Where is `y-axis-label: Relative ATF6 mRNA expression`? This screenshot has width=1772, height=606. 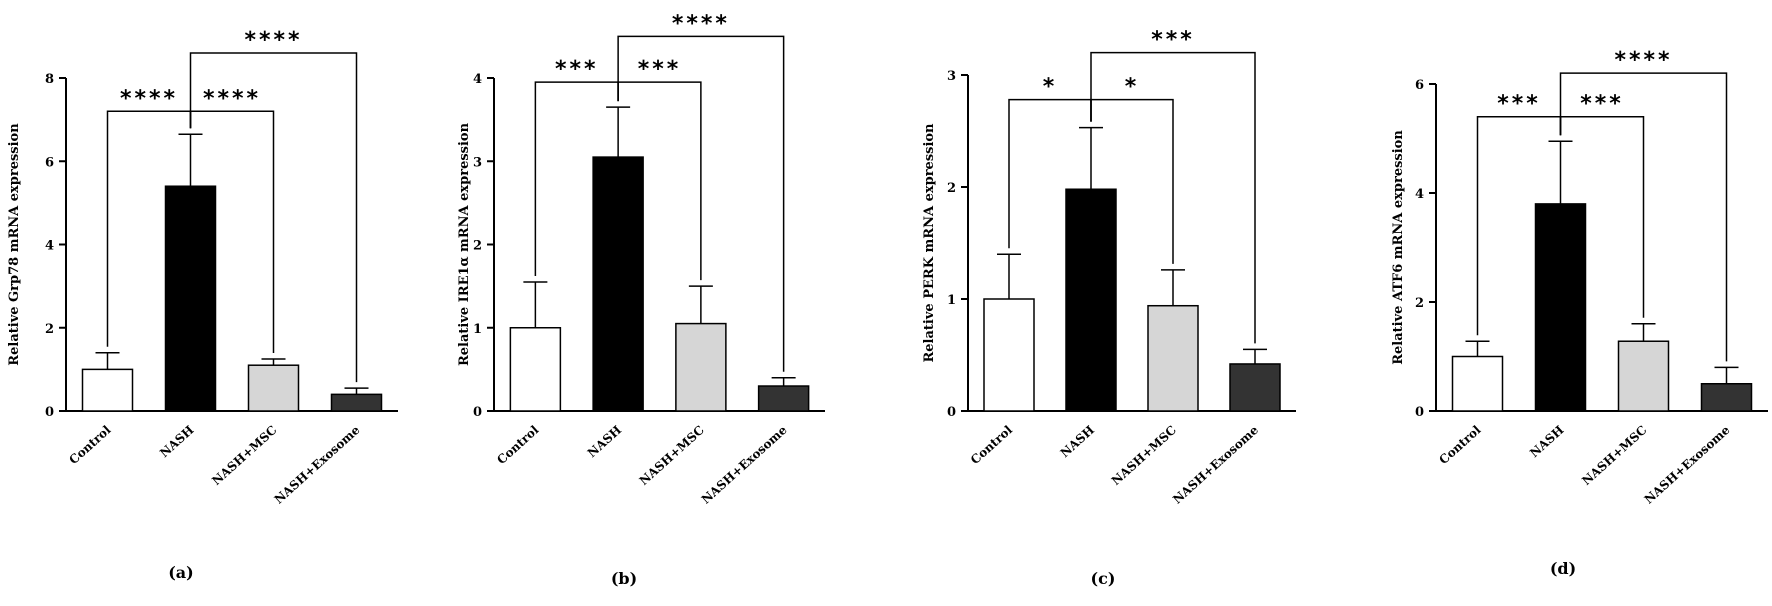
y-axis-label: Relative ATF6 mRNA expression is located at coordinates (1398, 247).